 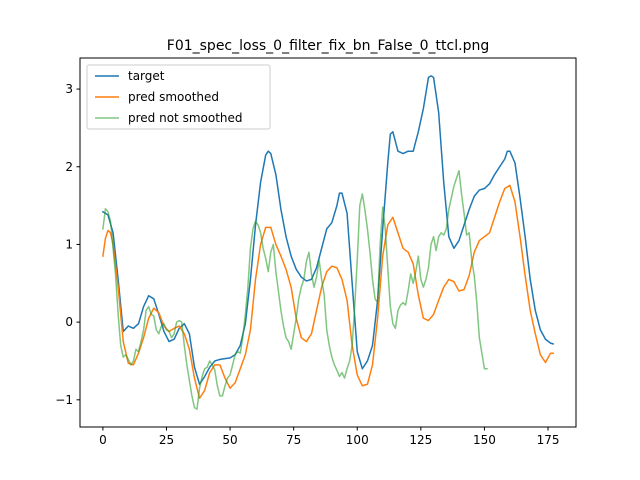 I want to click on x-tick-label: 25, so click(x=166, y=440).